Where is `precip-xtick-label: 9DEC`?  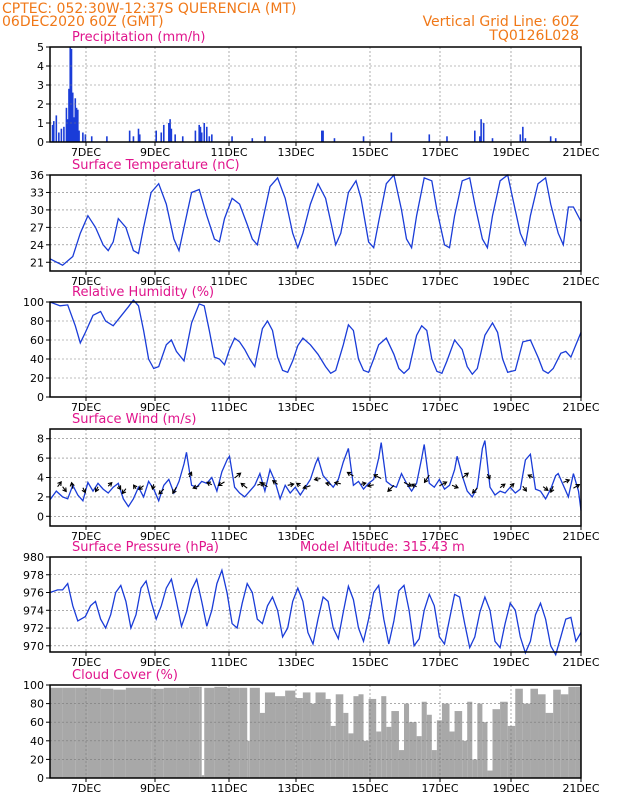
precip-xtick-label: 9DEC is located at coordinates (155, 152).